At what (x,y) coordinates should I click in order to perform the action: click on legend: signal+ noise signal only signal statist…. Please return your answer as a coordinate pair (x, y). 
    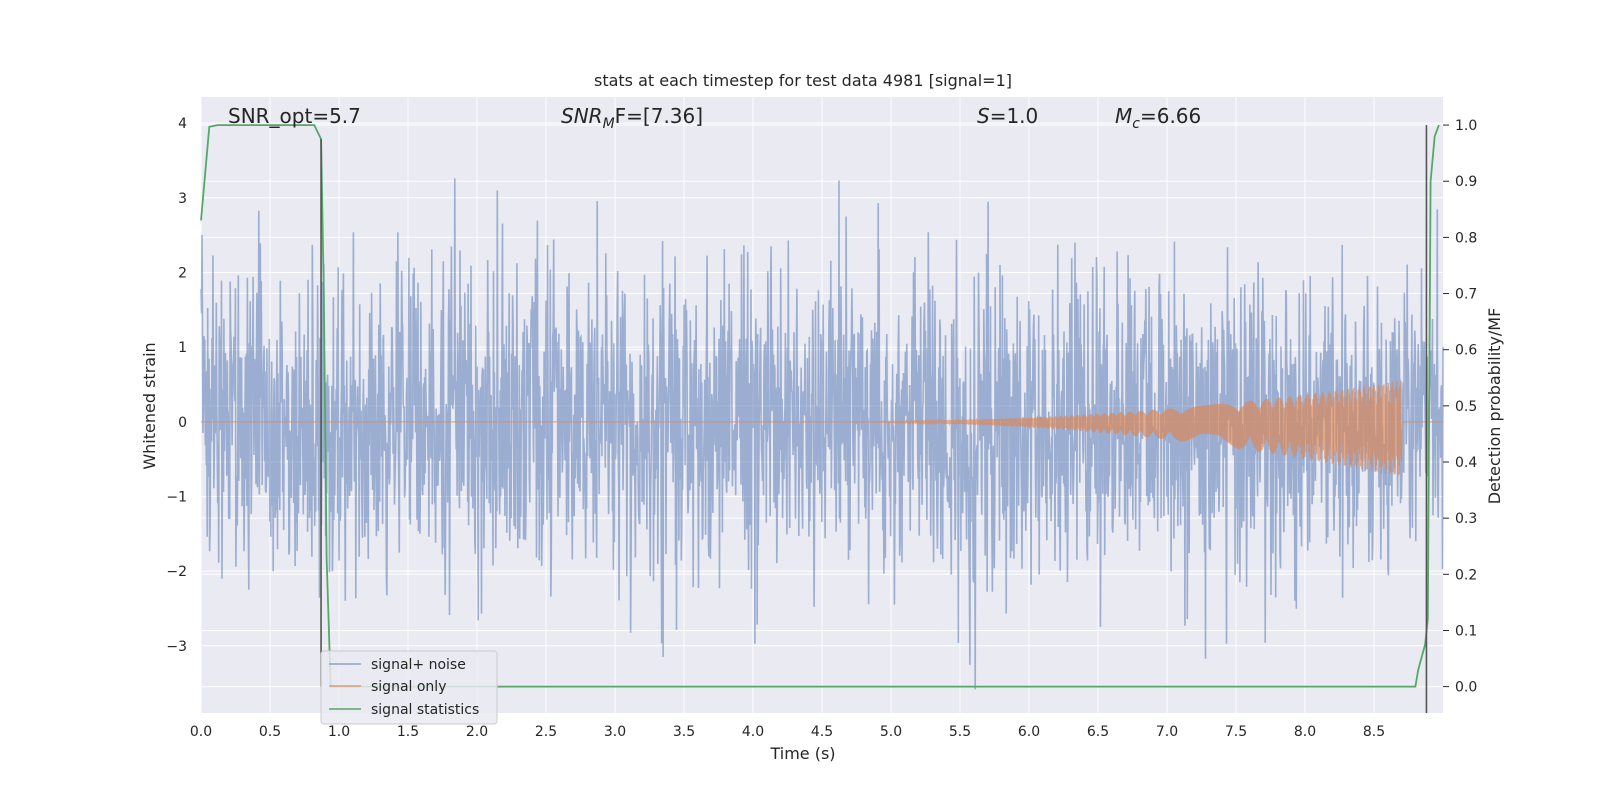
    Looking at the image, I should click on (409, 687).